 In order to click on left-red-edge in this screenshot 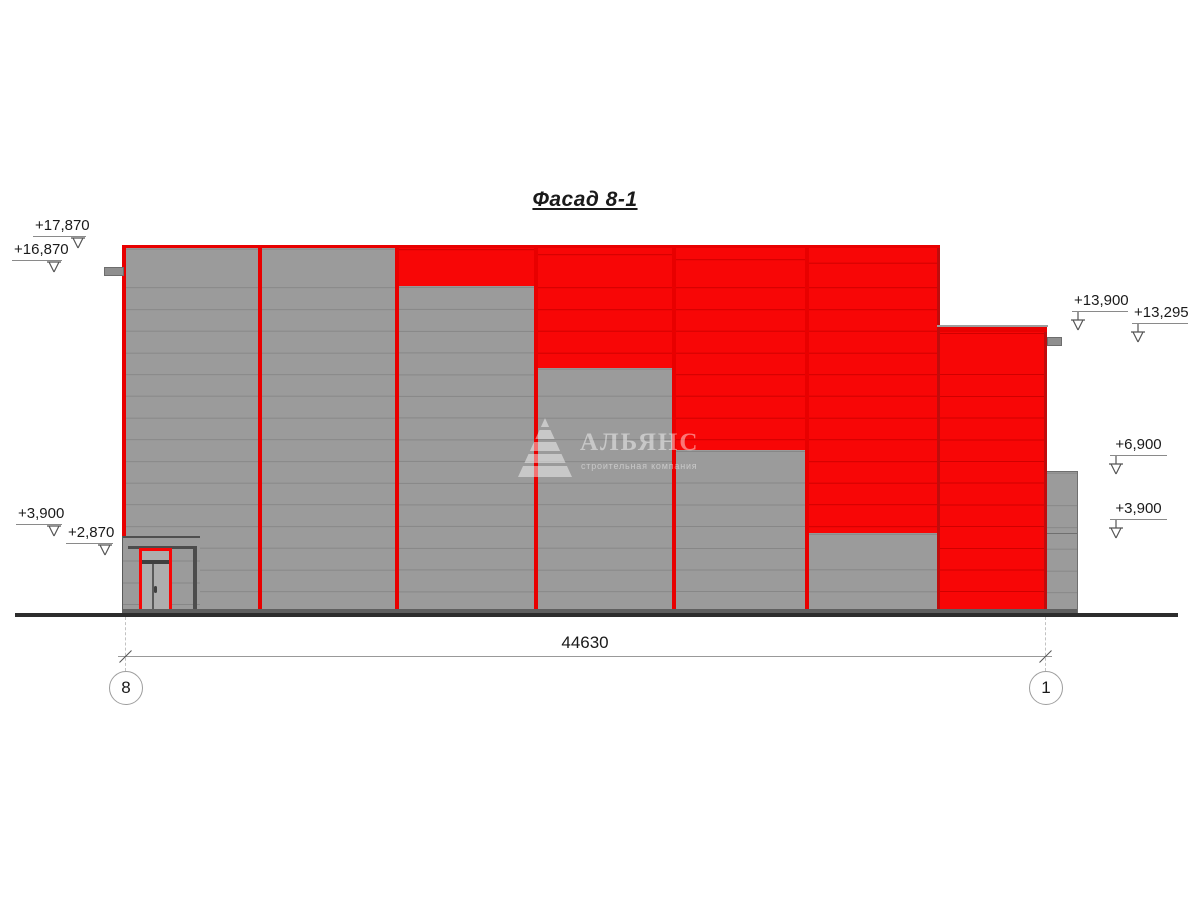, I will do `click(124, 392)`.